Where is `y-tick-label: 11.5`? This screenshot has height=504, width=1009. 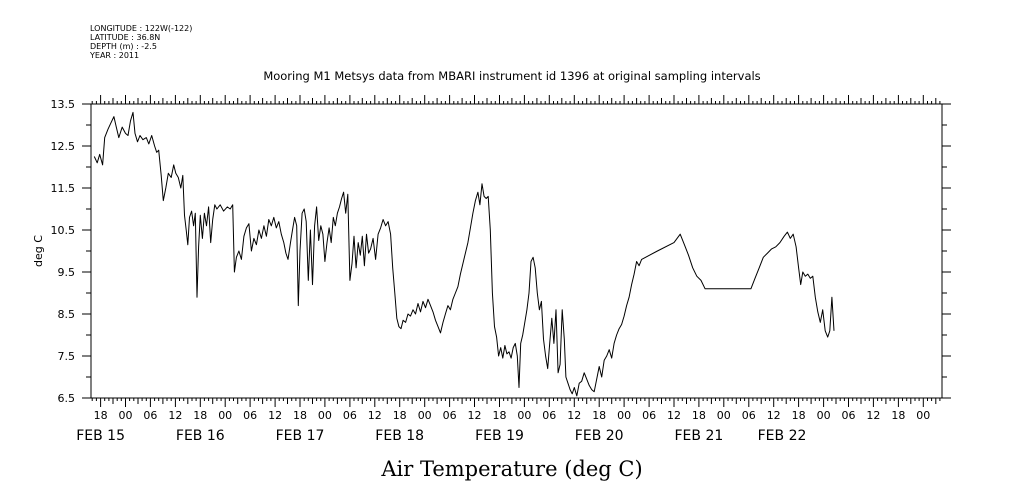
y-tick-label: 11.5 is located at coordinates (63, 188).